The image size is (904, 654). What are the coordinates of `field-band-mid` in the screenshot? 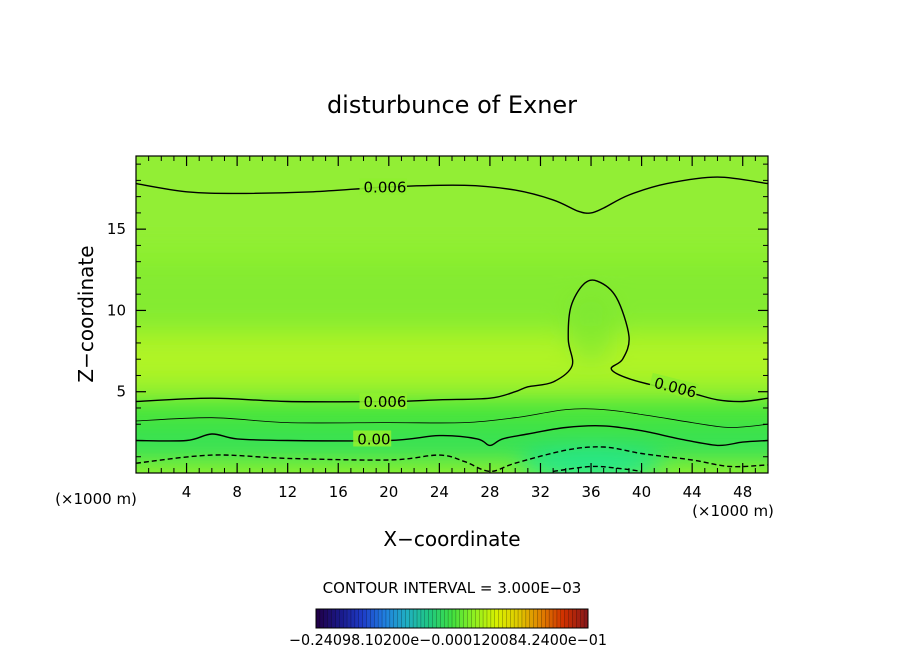 It's located at (452, 294).